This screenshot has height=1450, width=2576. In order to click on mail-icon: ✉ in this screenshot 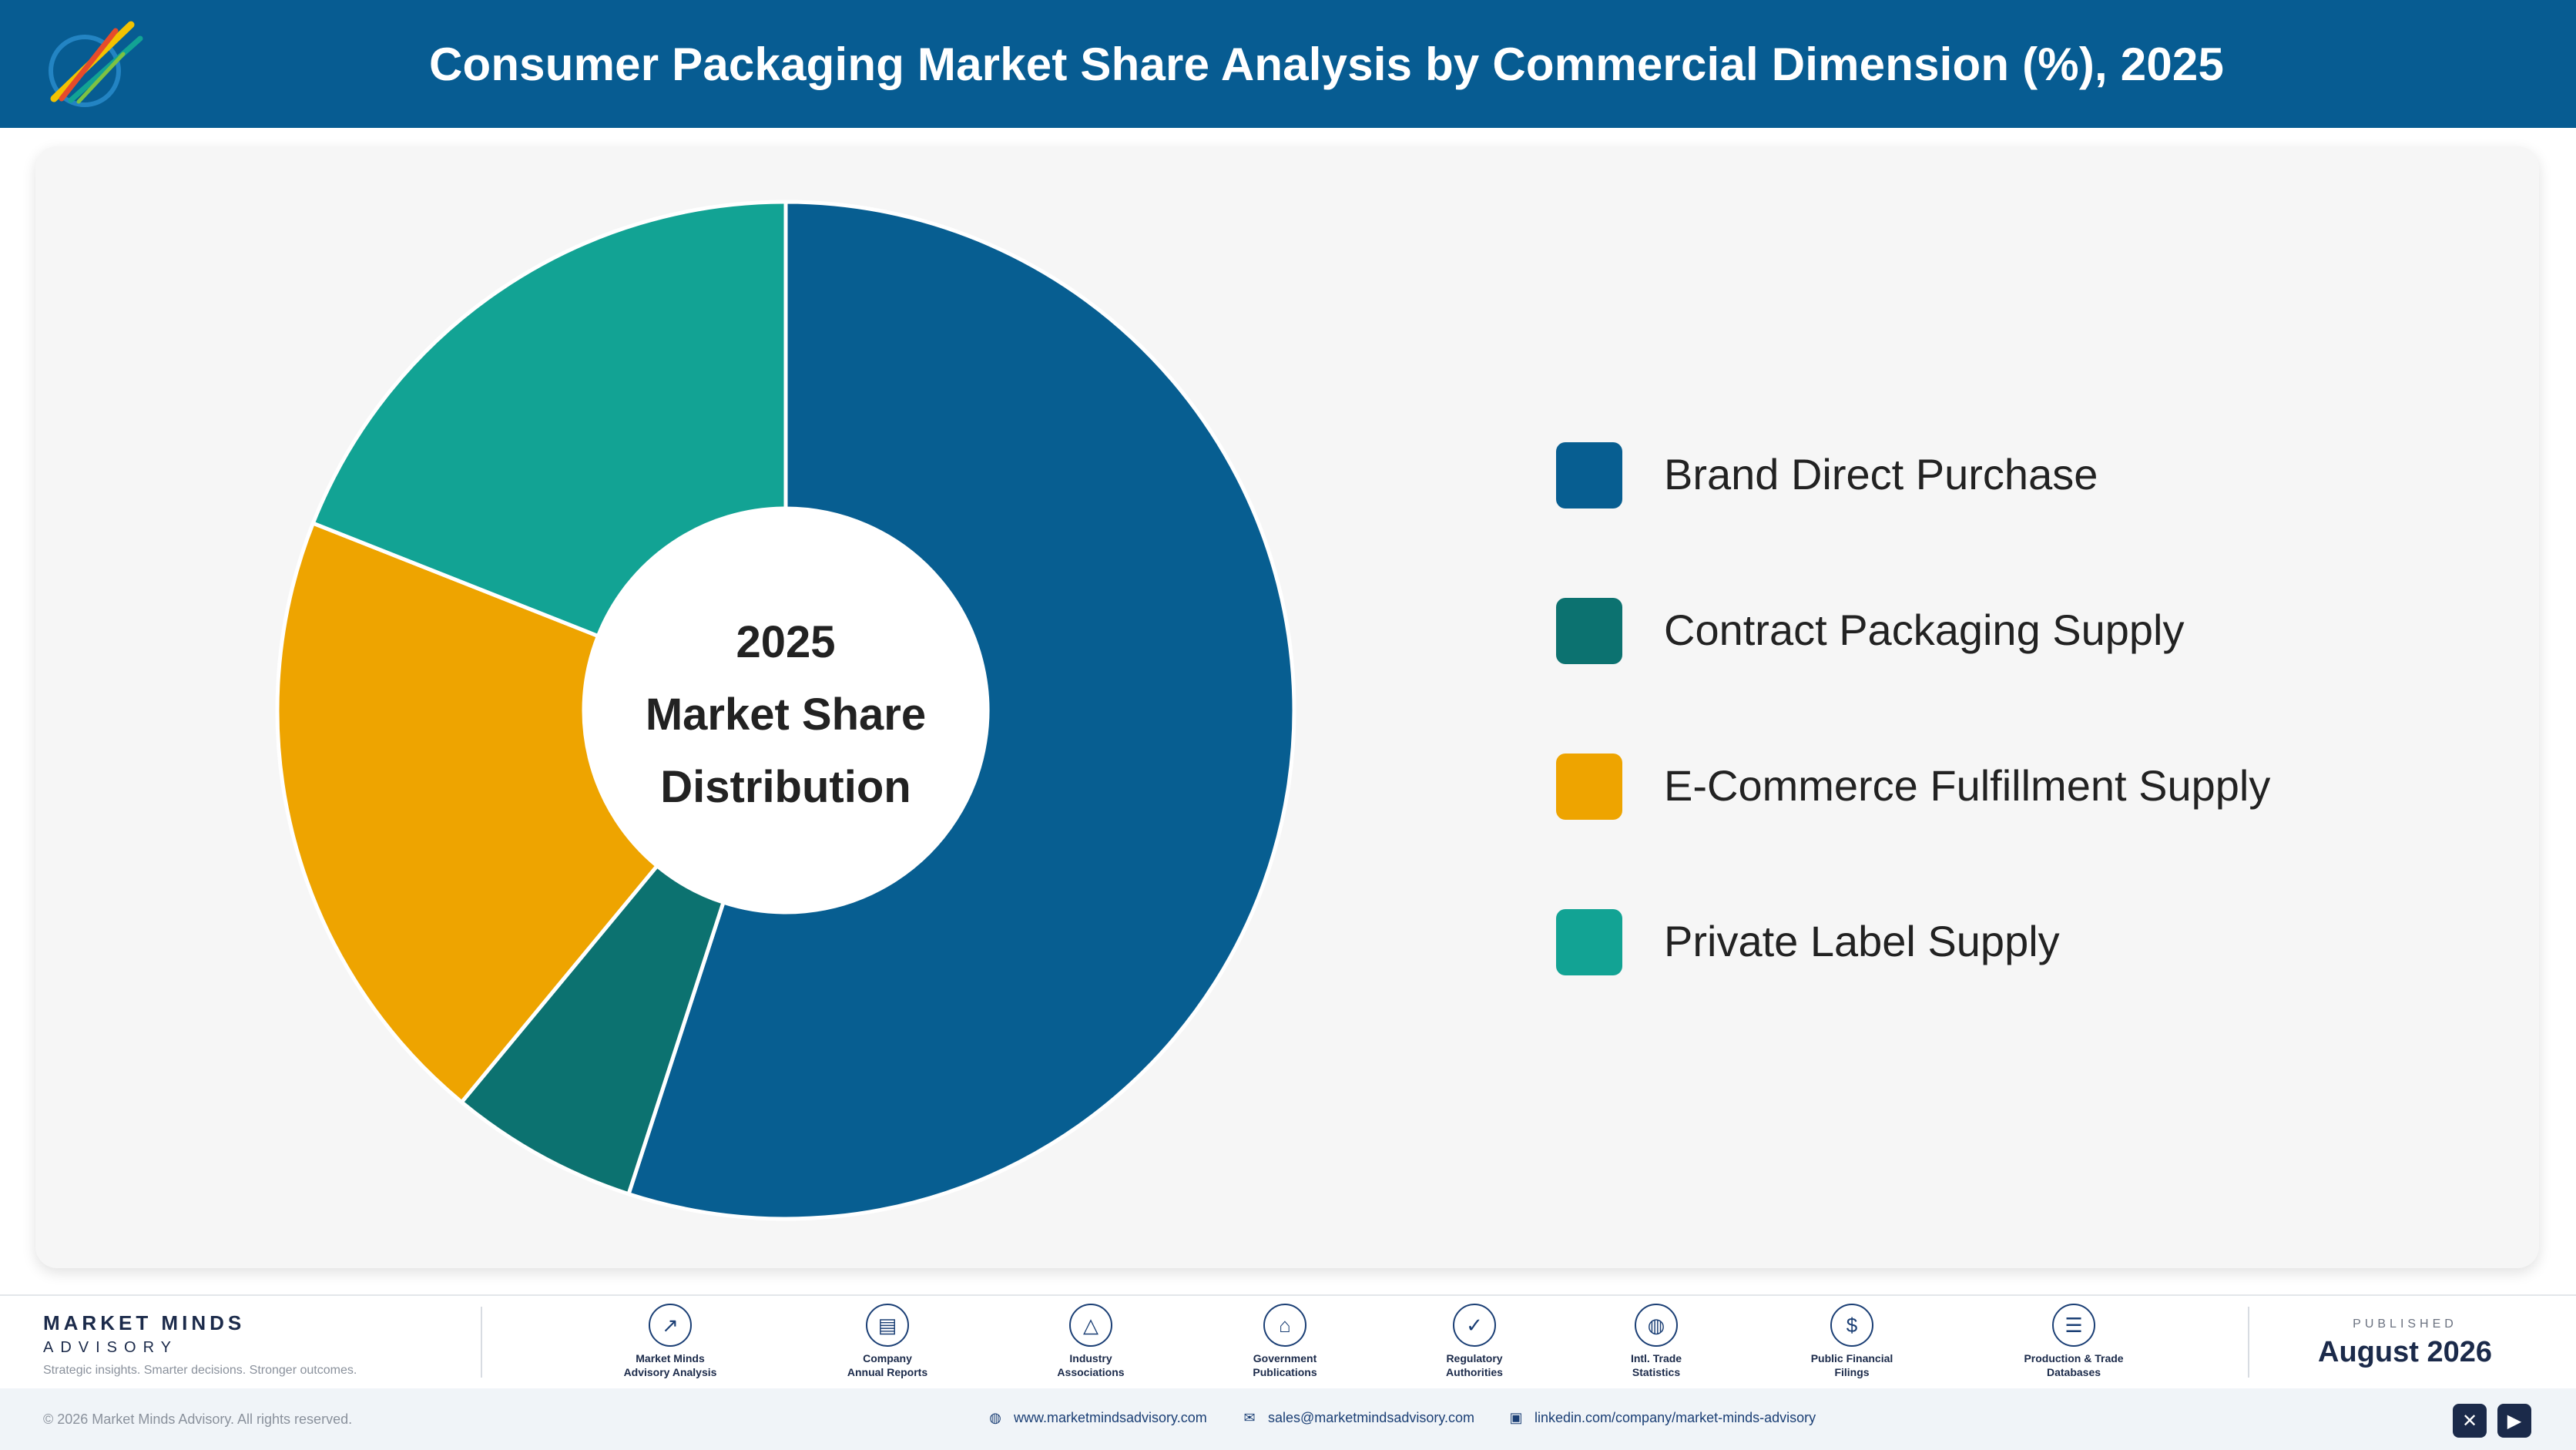, I will do `click(1249, 1417)`.